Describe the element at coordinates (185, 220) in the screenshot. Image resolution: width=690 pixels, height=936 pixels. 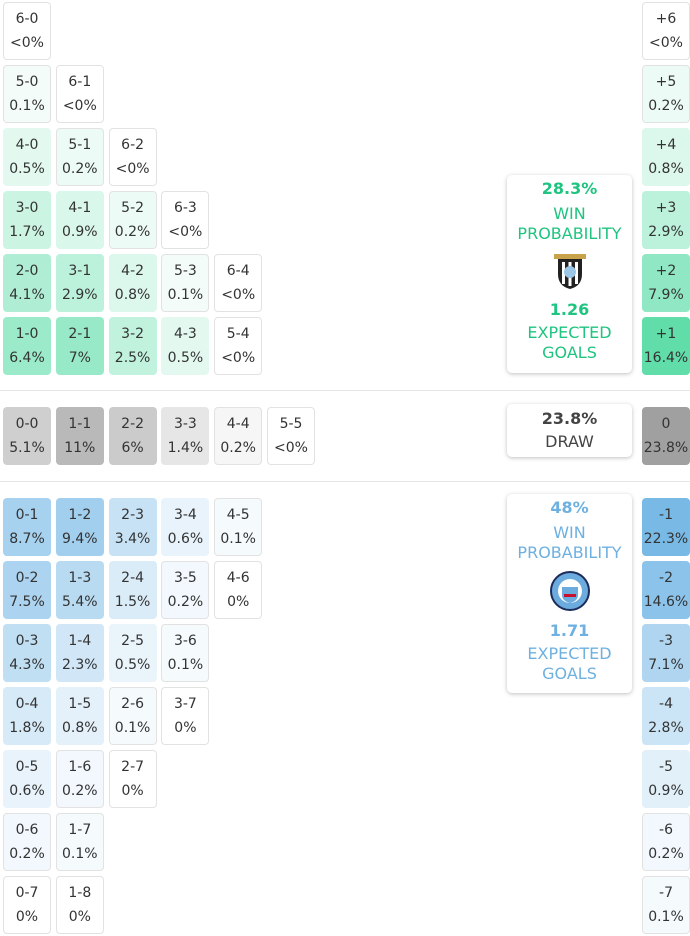
I see `score-cell: 6-3 <0%` at that location.